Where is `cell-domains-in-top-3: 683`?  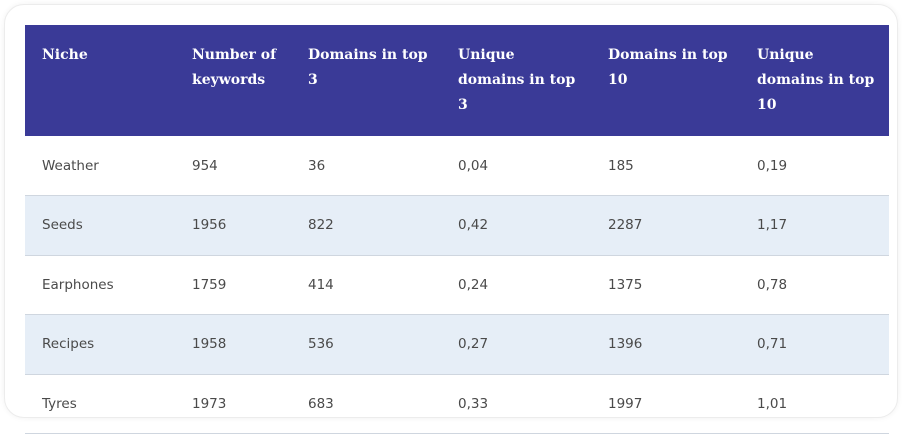
cell-domains-in-top-3: 683 is located at coordinates (366, 404).